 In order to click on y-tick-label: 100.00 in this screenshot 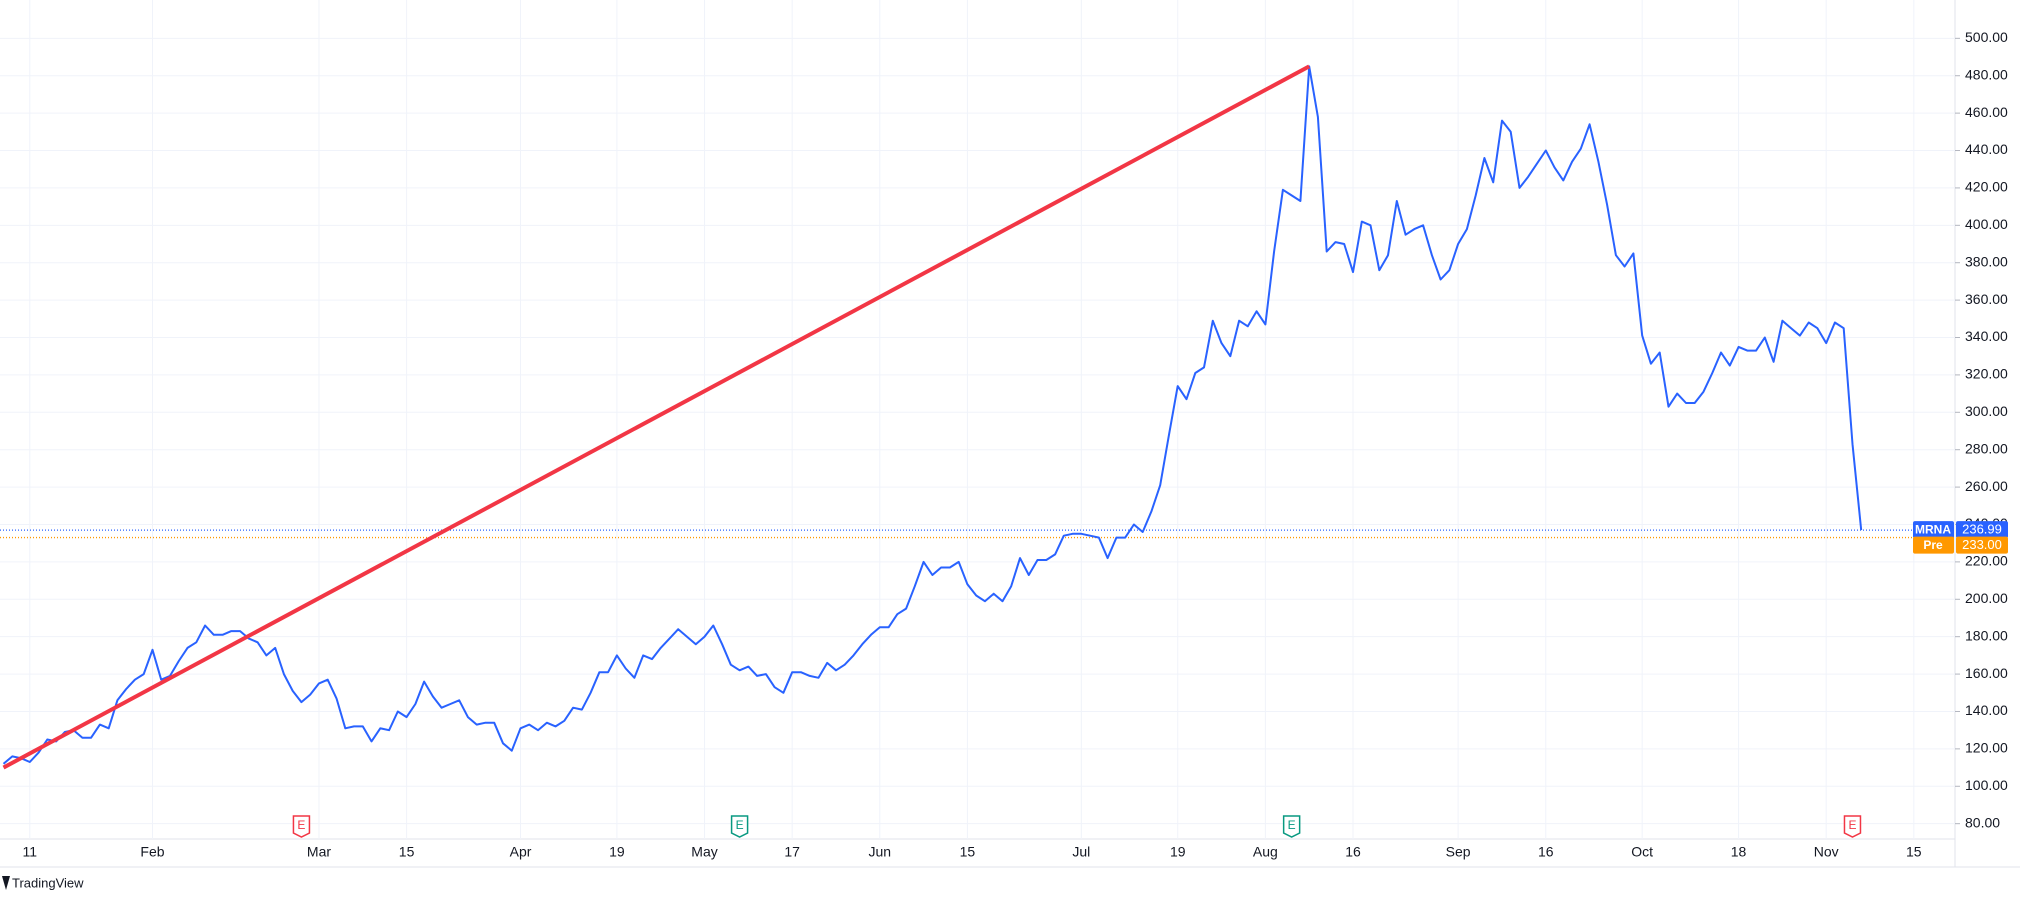, I will do `click(1986, 785)`.